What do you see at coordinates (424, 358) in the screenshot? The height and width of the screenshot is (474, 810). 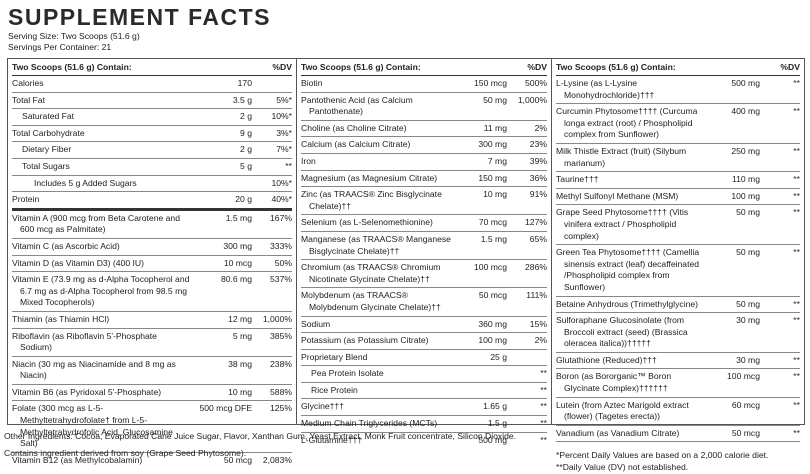 I see `nutrient-row: Proprietary Blend 25 g` at bounding box center [424, 358].